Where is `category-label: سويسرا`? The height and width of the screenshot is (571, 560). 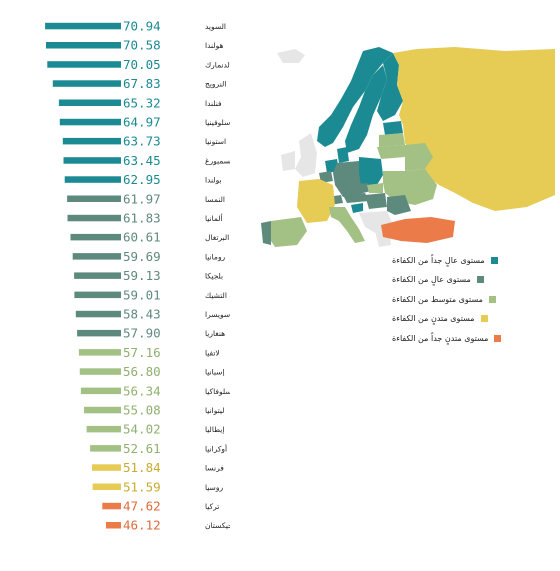 category-label: سويسرا is located at coordinates (217, 314).